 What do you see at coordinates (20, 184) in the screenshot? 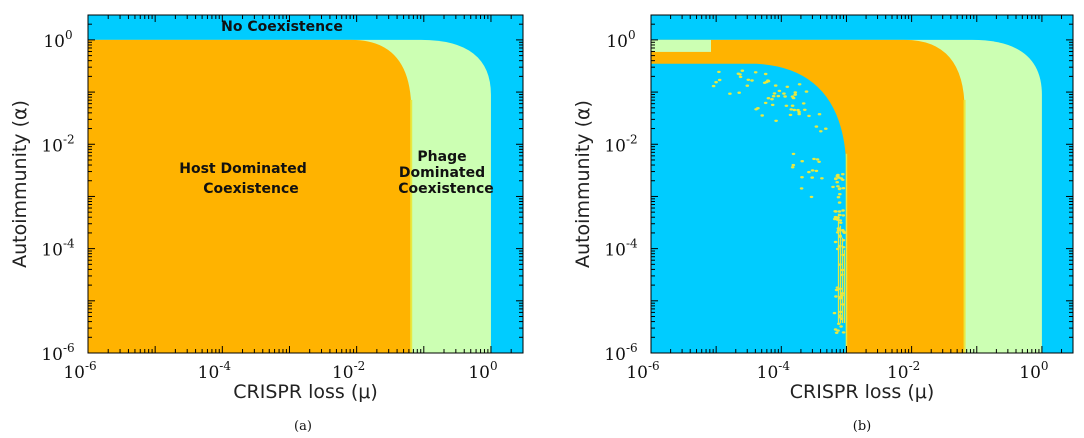
I see `y-axis-label: Autoimmunity (α)` at bounding box center [20, 184].